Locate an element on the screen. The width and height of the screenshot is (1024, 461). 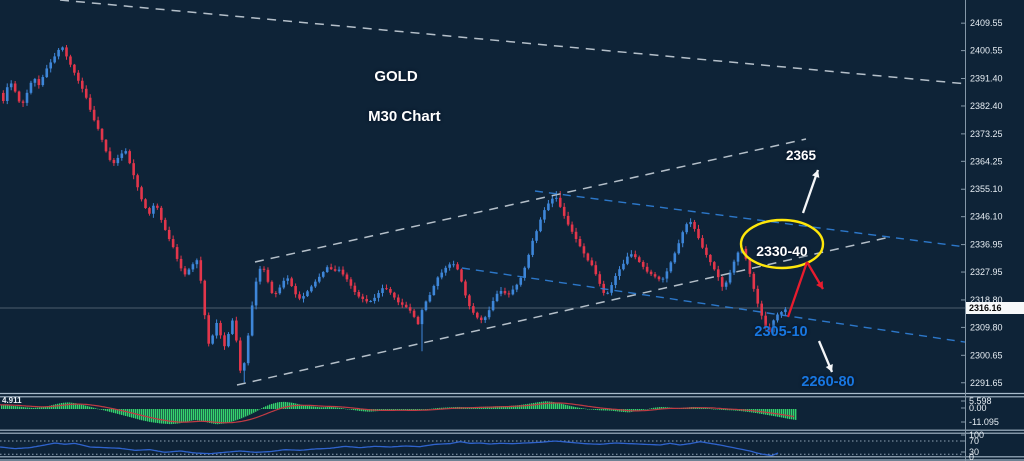
white-arrow-up-head is located at coordinates (816, 174).